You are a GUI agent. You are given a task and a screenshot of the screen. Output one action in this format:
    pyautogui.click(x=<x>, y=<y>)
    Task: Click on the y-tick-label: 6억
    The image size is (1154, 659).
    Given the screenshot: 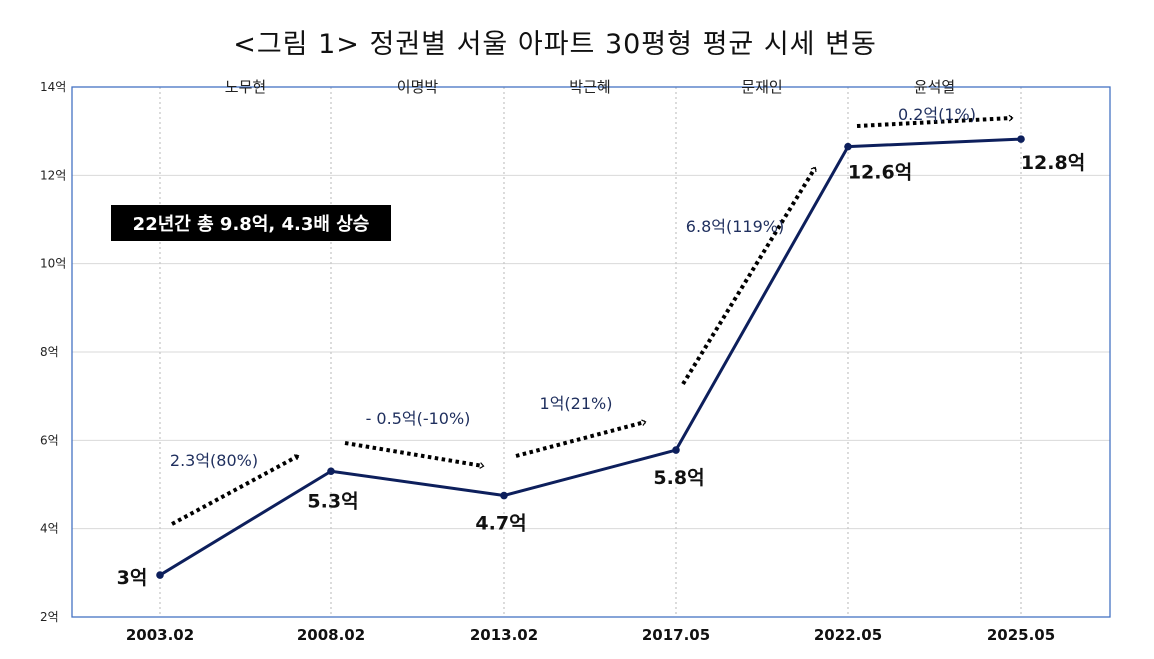 What is the action you would take?
    pyautogui.click(x=49, y=440)
    